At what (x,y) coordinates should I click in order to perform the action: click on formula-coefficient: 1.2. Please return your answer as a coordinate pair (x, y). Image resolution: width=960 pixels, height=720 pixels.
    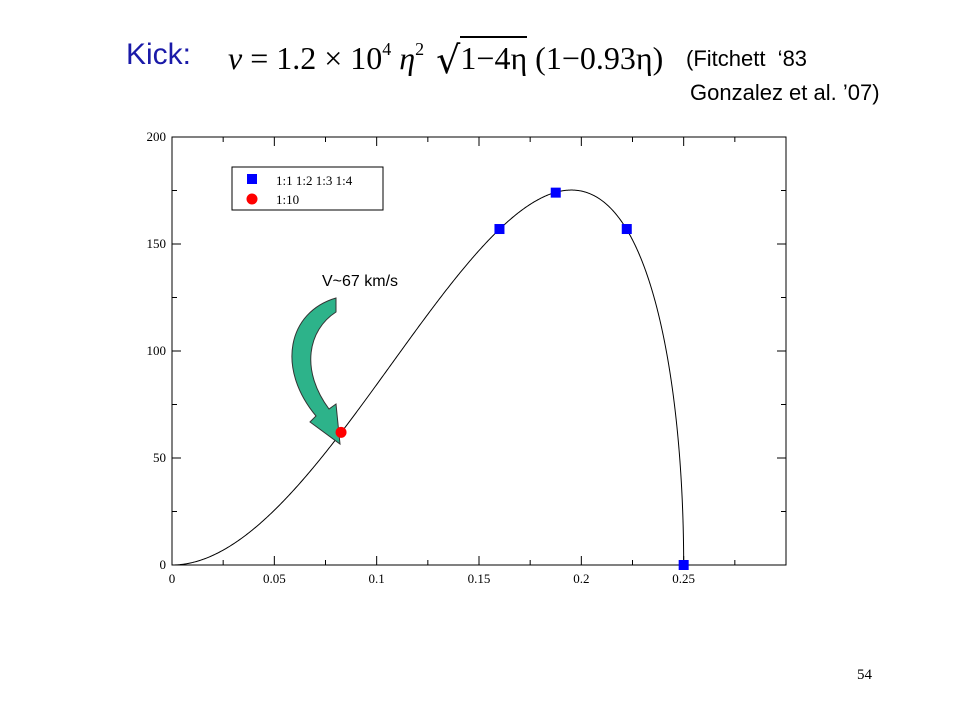
    Looking at the image, I should click on (296, 58).